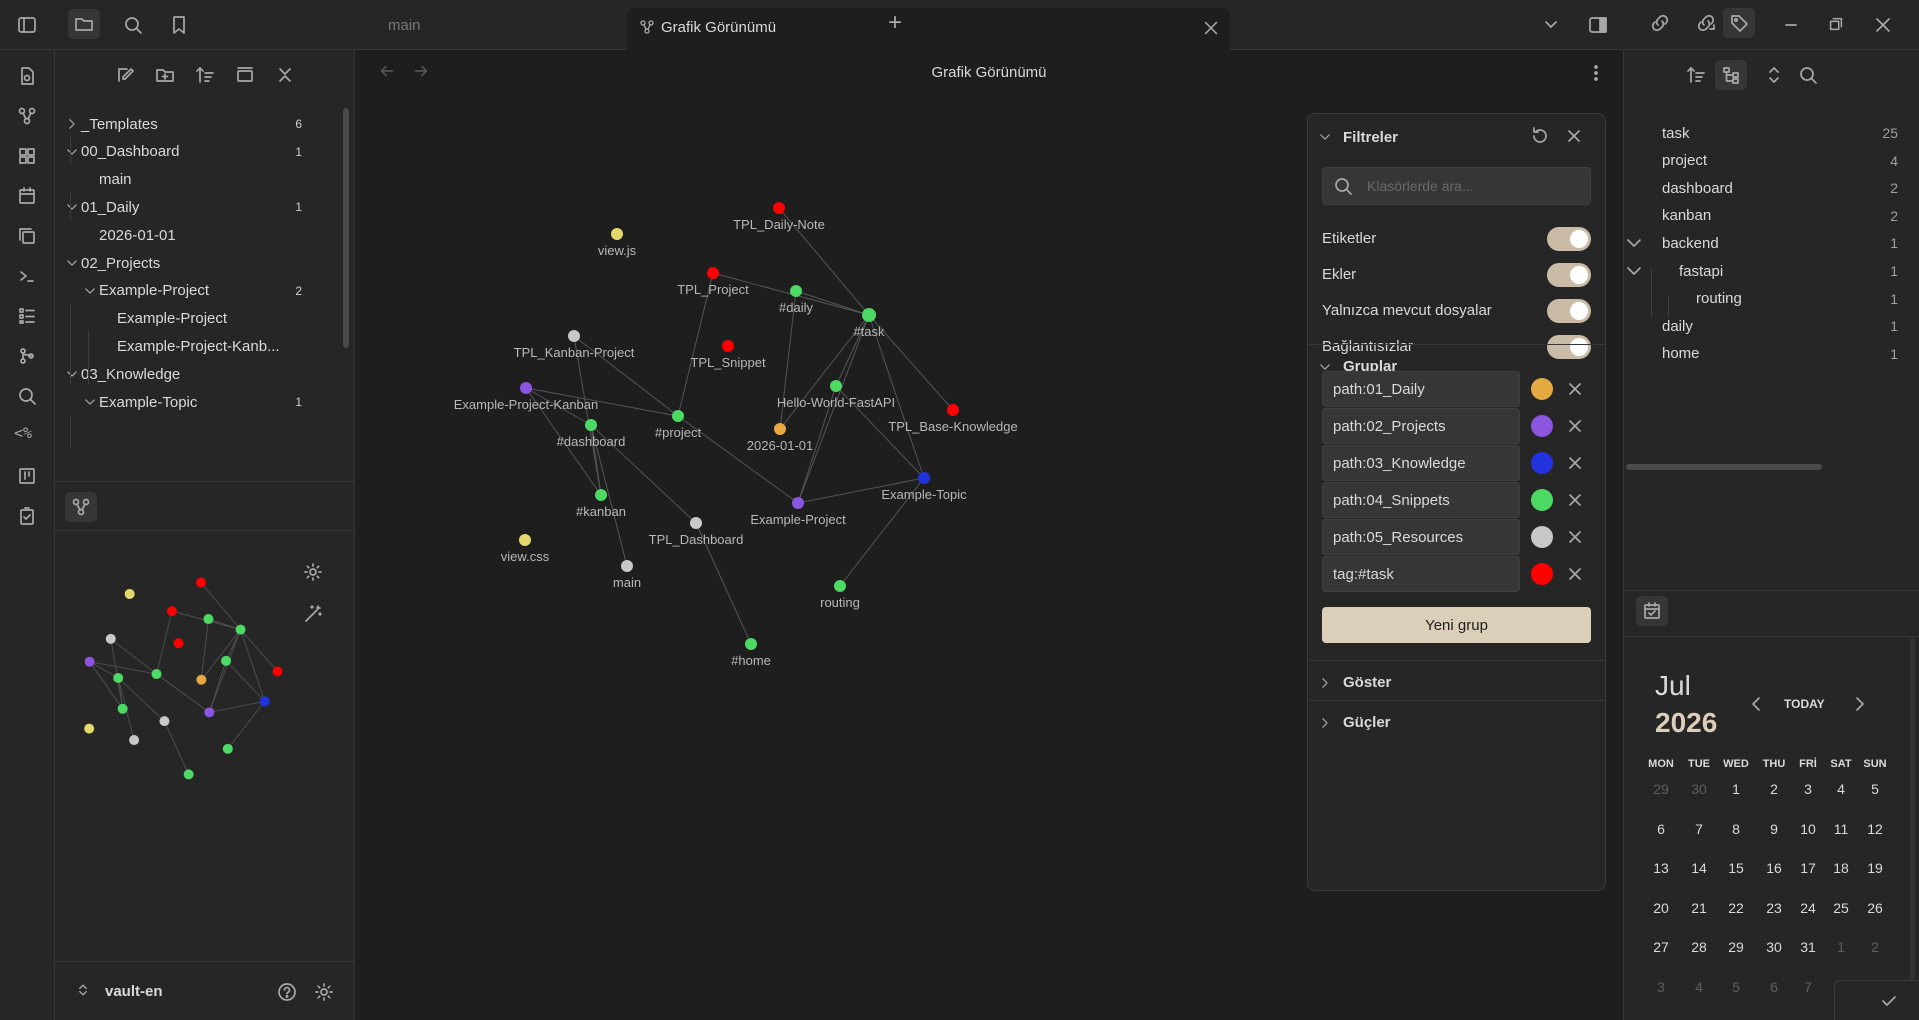  I want to click on more-options-icon, so click(1596, 73).